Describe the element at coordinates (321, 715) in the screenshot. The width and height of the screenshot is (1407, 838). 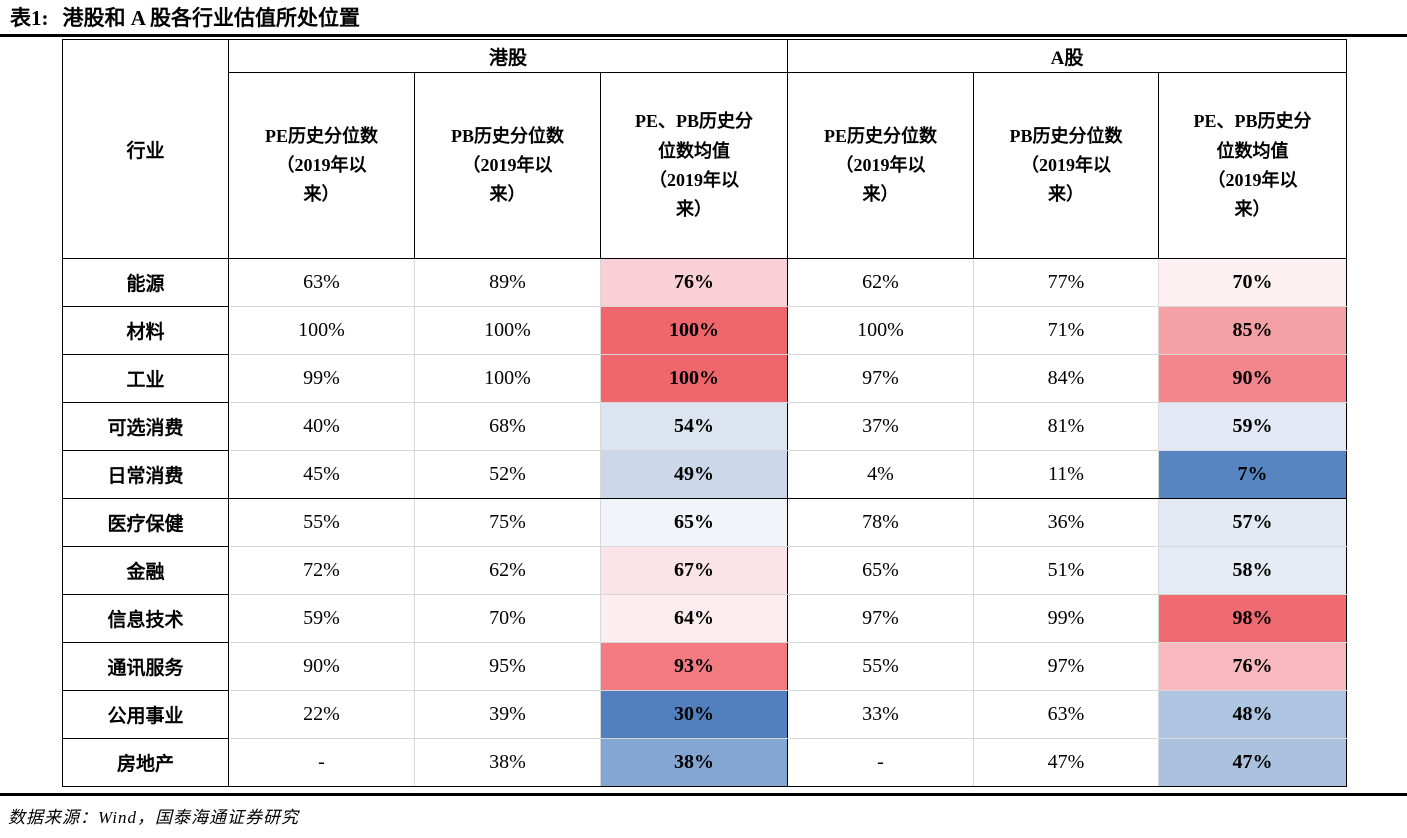
I see `hk-pe-cell: 22%` at that location.